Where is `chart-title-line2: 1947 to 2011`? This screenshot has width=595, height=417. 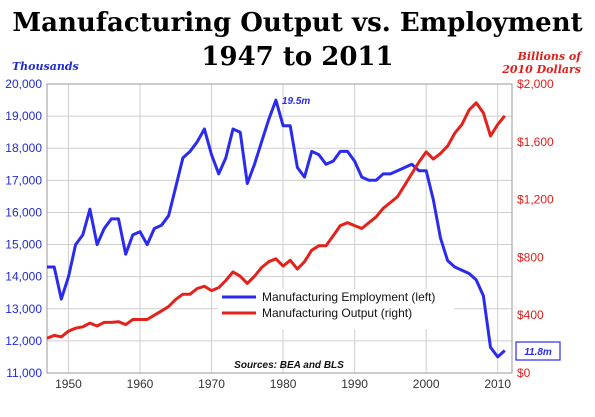
chart-title-line2: 1947 to 2011 is located at coordinates (297, 57).